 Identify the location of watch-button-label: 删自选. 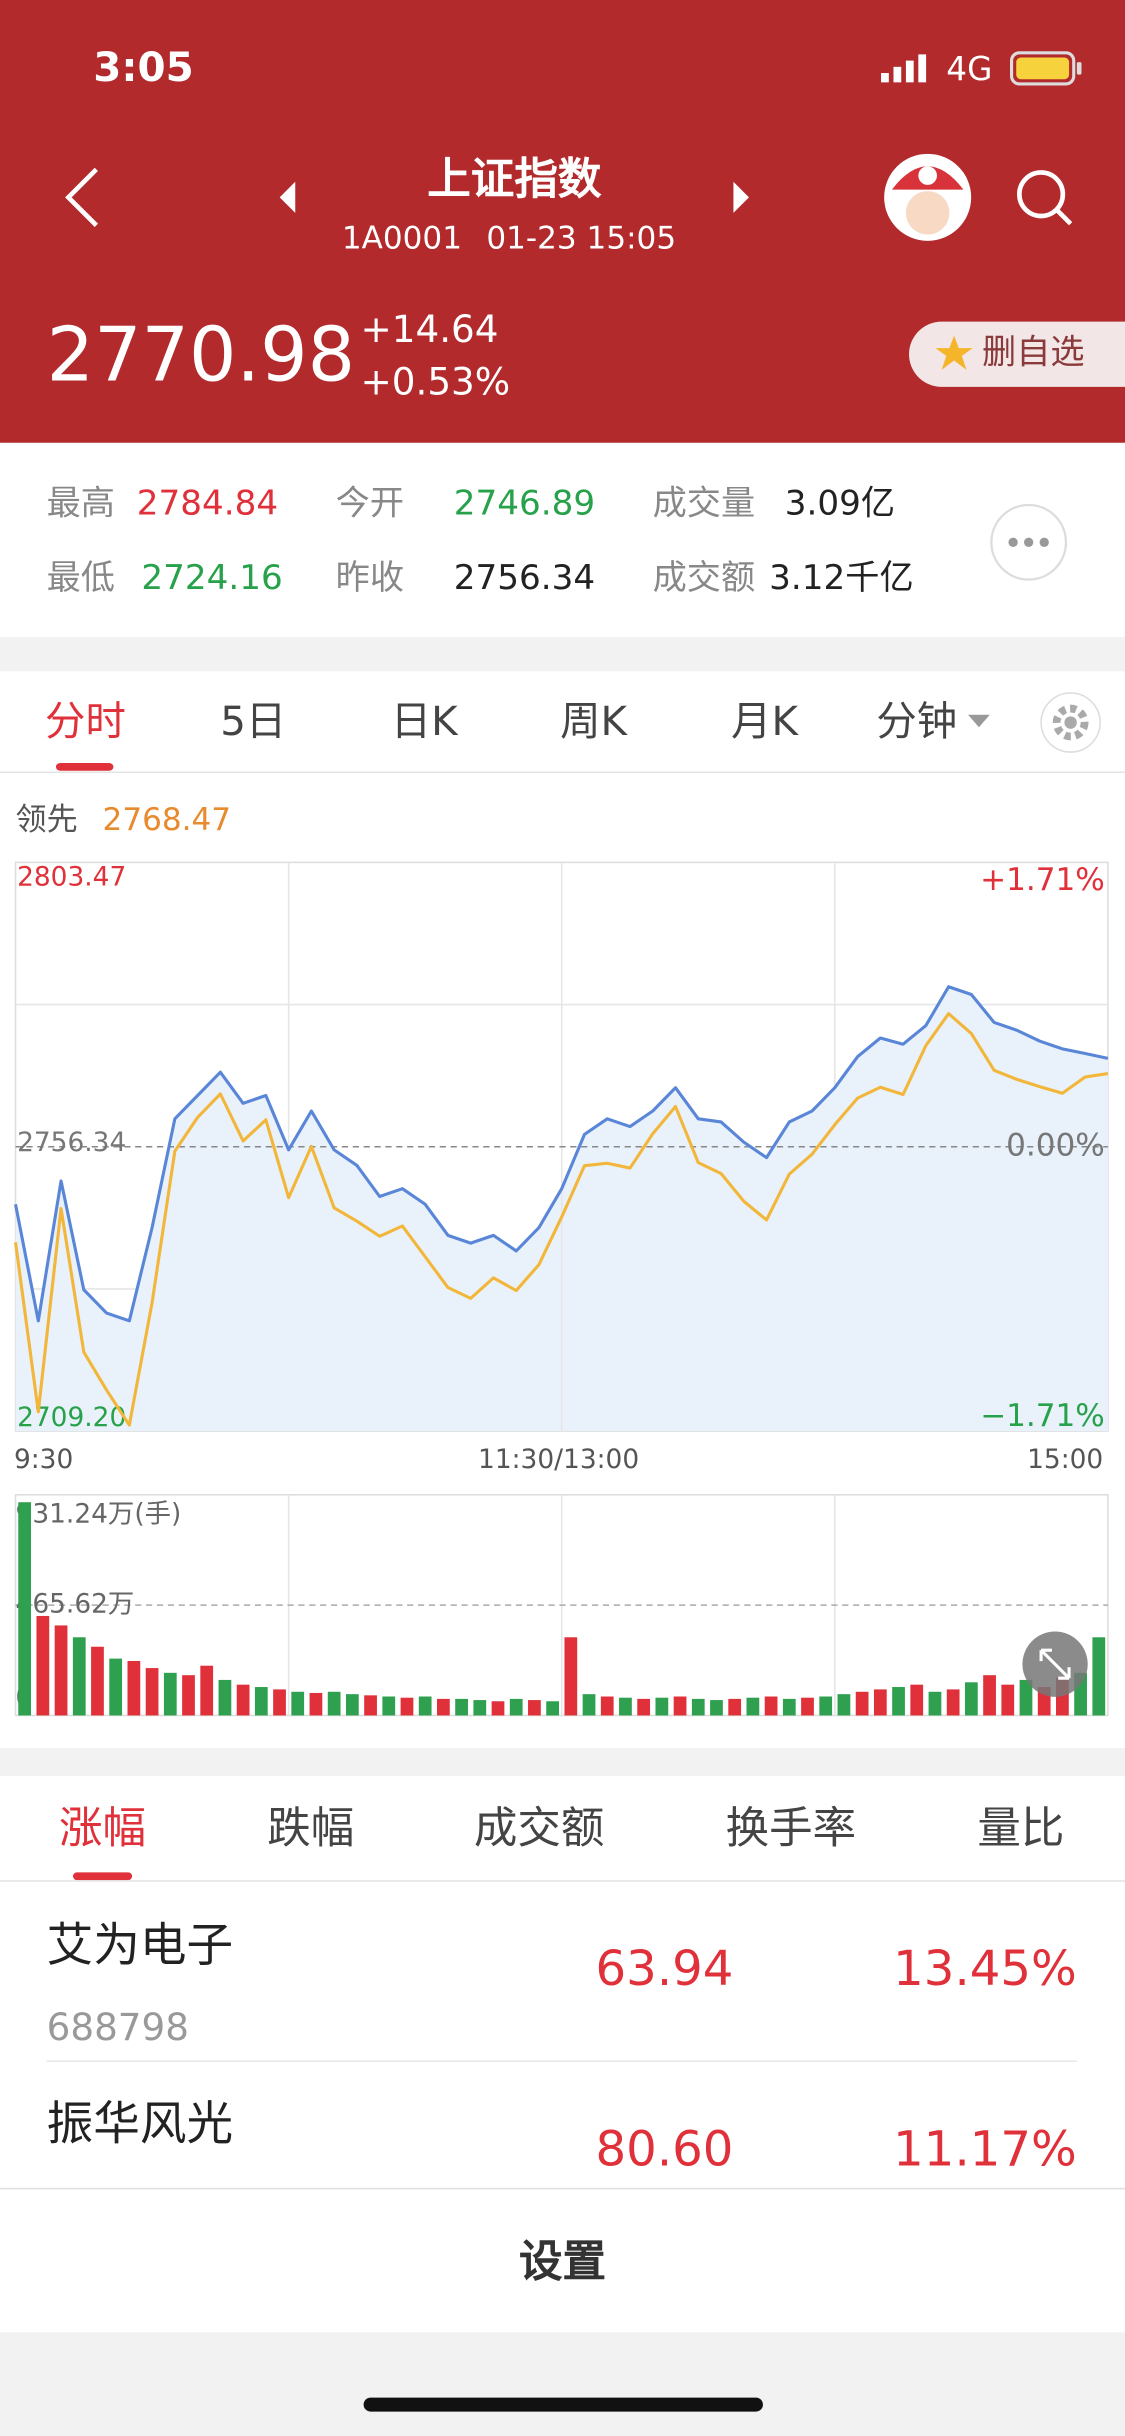
(1033, 353).